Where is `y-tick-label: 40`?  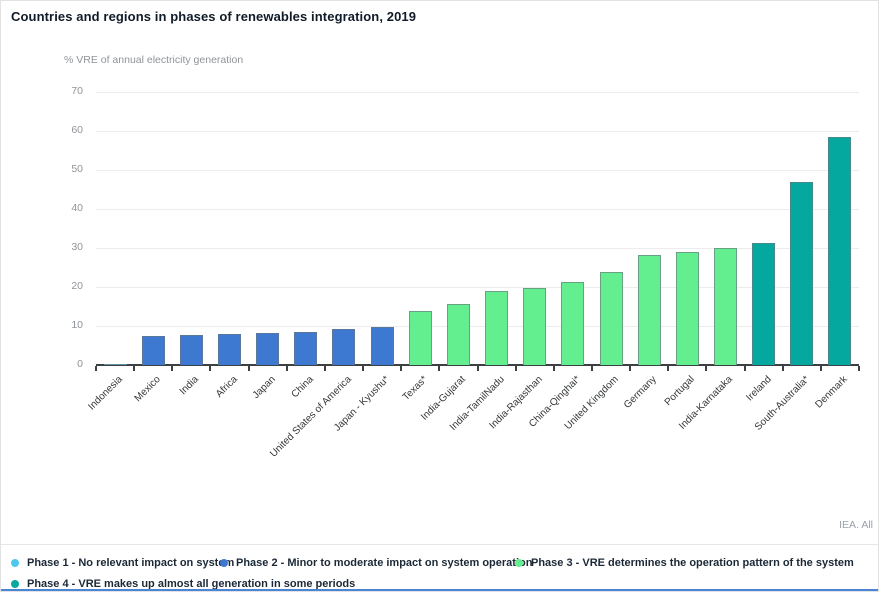
y-tick-label: 40 is located at coordinates (77, 208).